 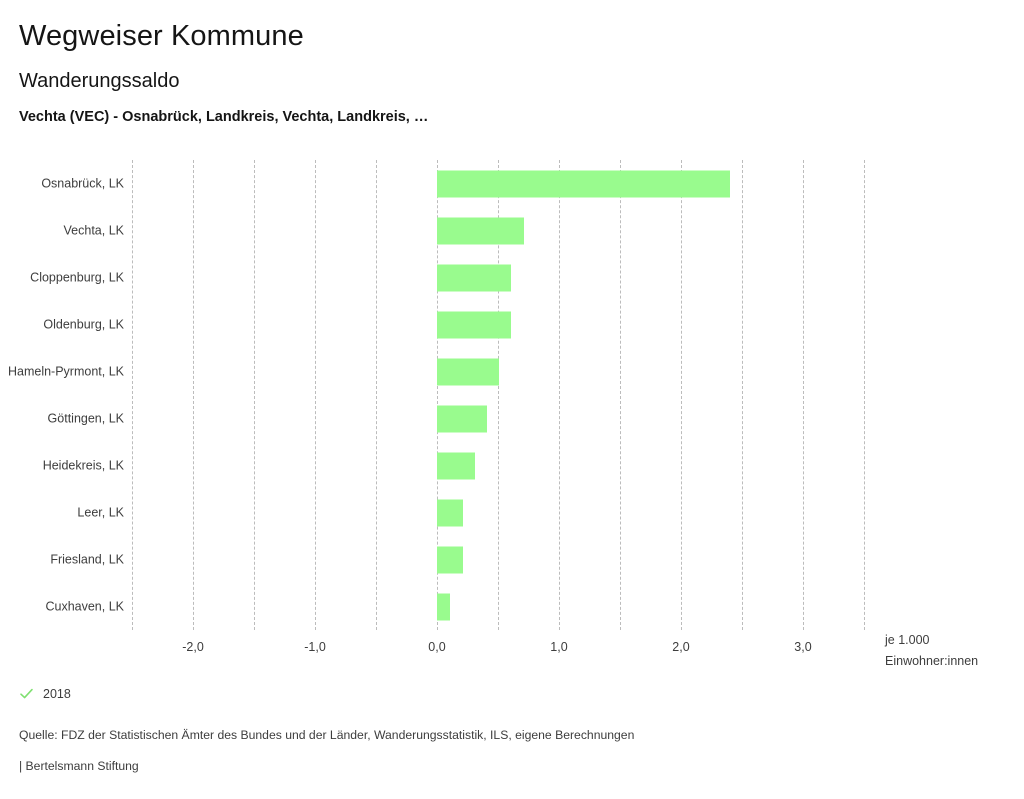 What do you see at coordinates (803, 647) in the screenshot?
I see `x-tick-label: 3,0` at bounding box center [803, 647].